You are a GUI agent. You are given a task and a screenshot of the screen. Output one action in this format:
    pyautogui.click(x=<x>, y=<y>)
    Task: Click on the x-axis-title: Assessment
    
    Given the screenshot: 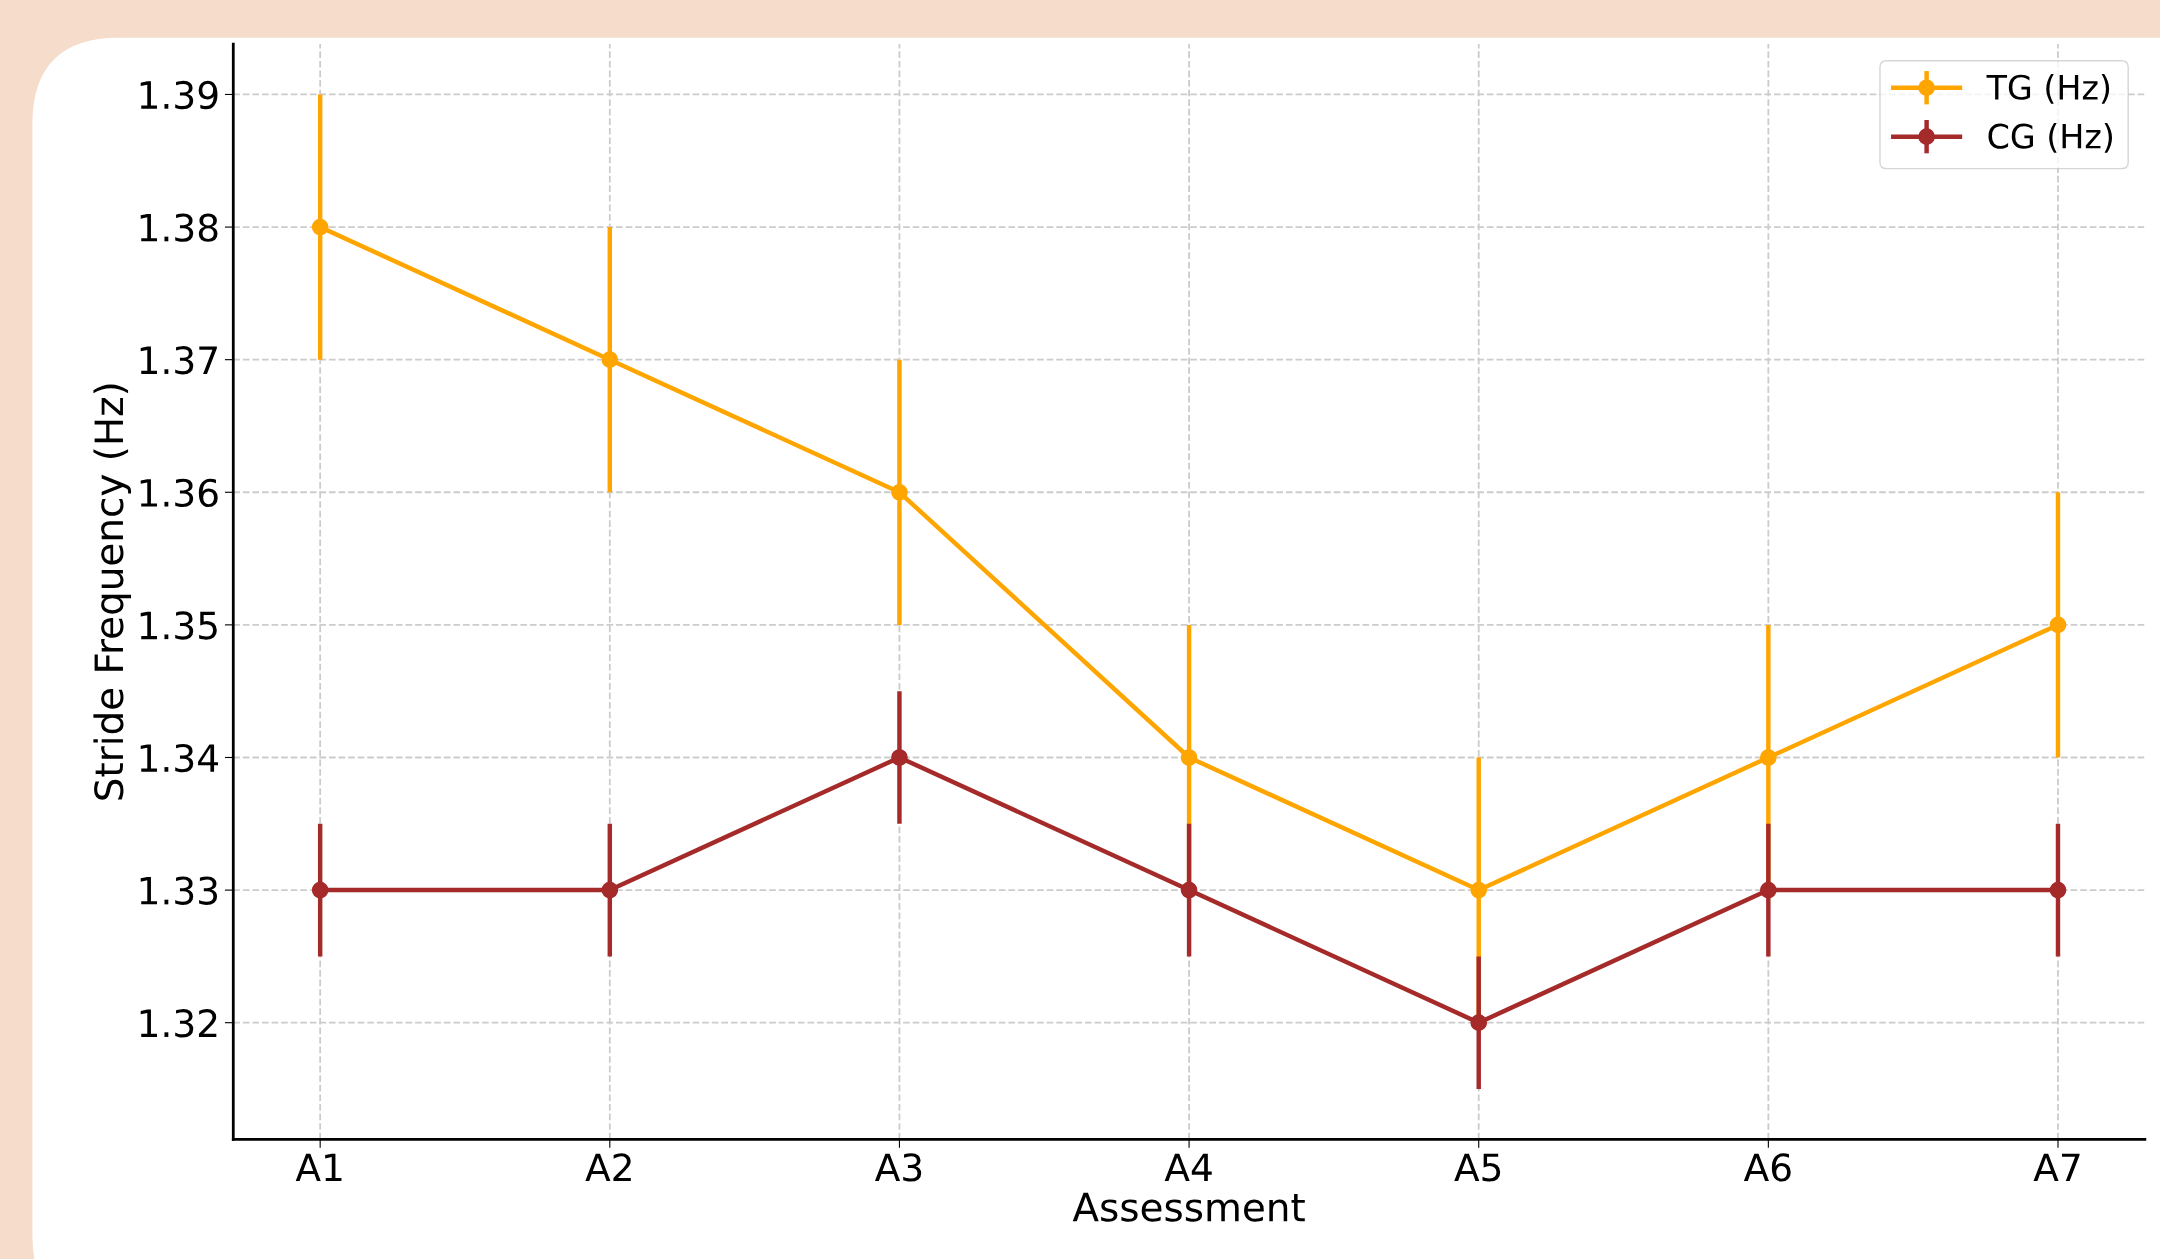 What is the action you would take?
    pyautogui.click(x=1188, y=1207)
    